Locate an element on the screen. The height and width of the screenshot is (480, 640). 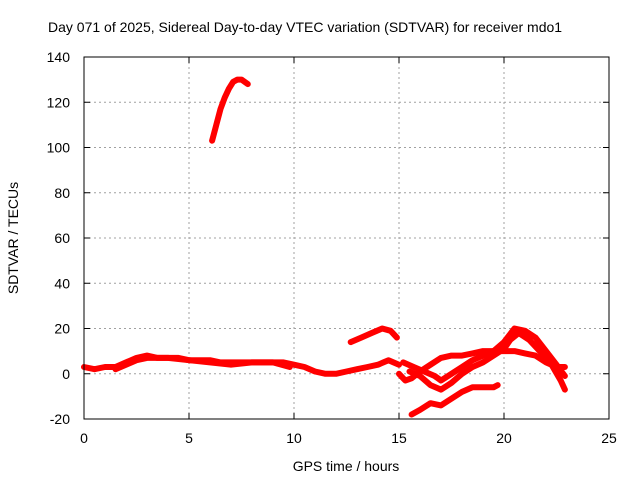
y-tick-label: 140 is located at coordinates (59, 57).